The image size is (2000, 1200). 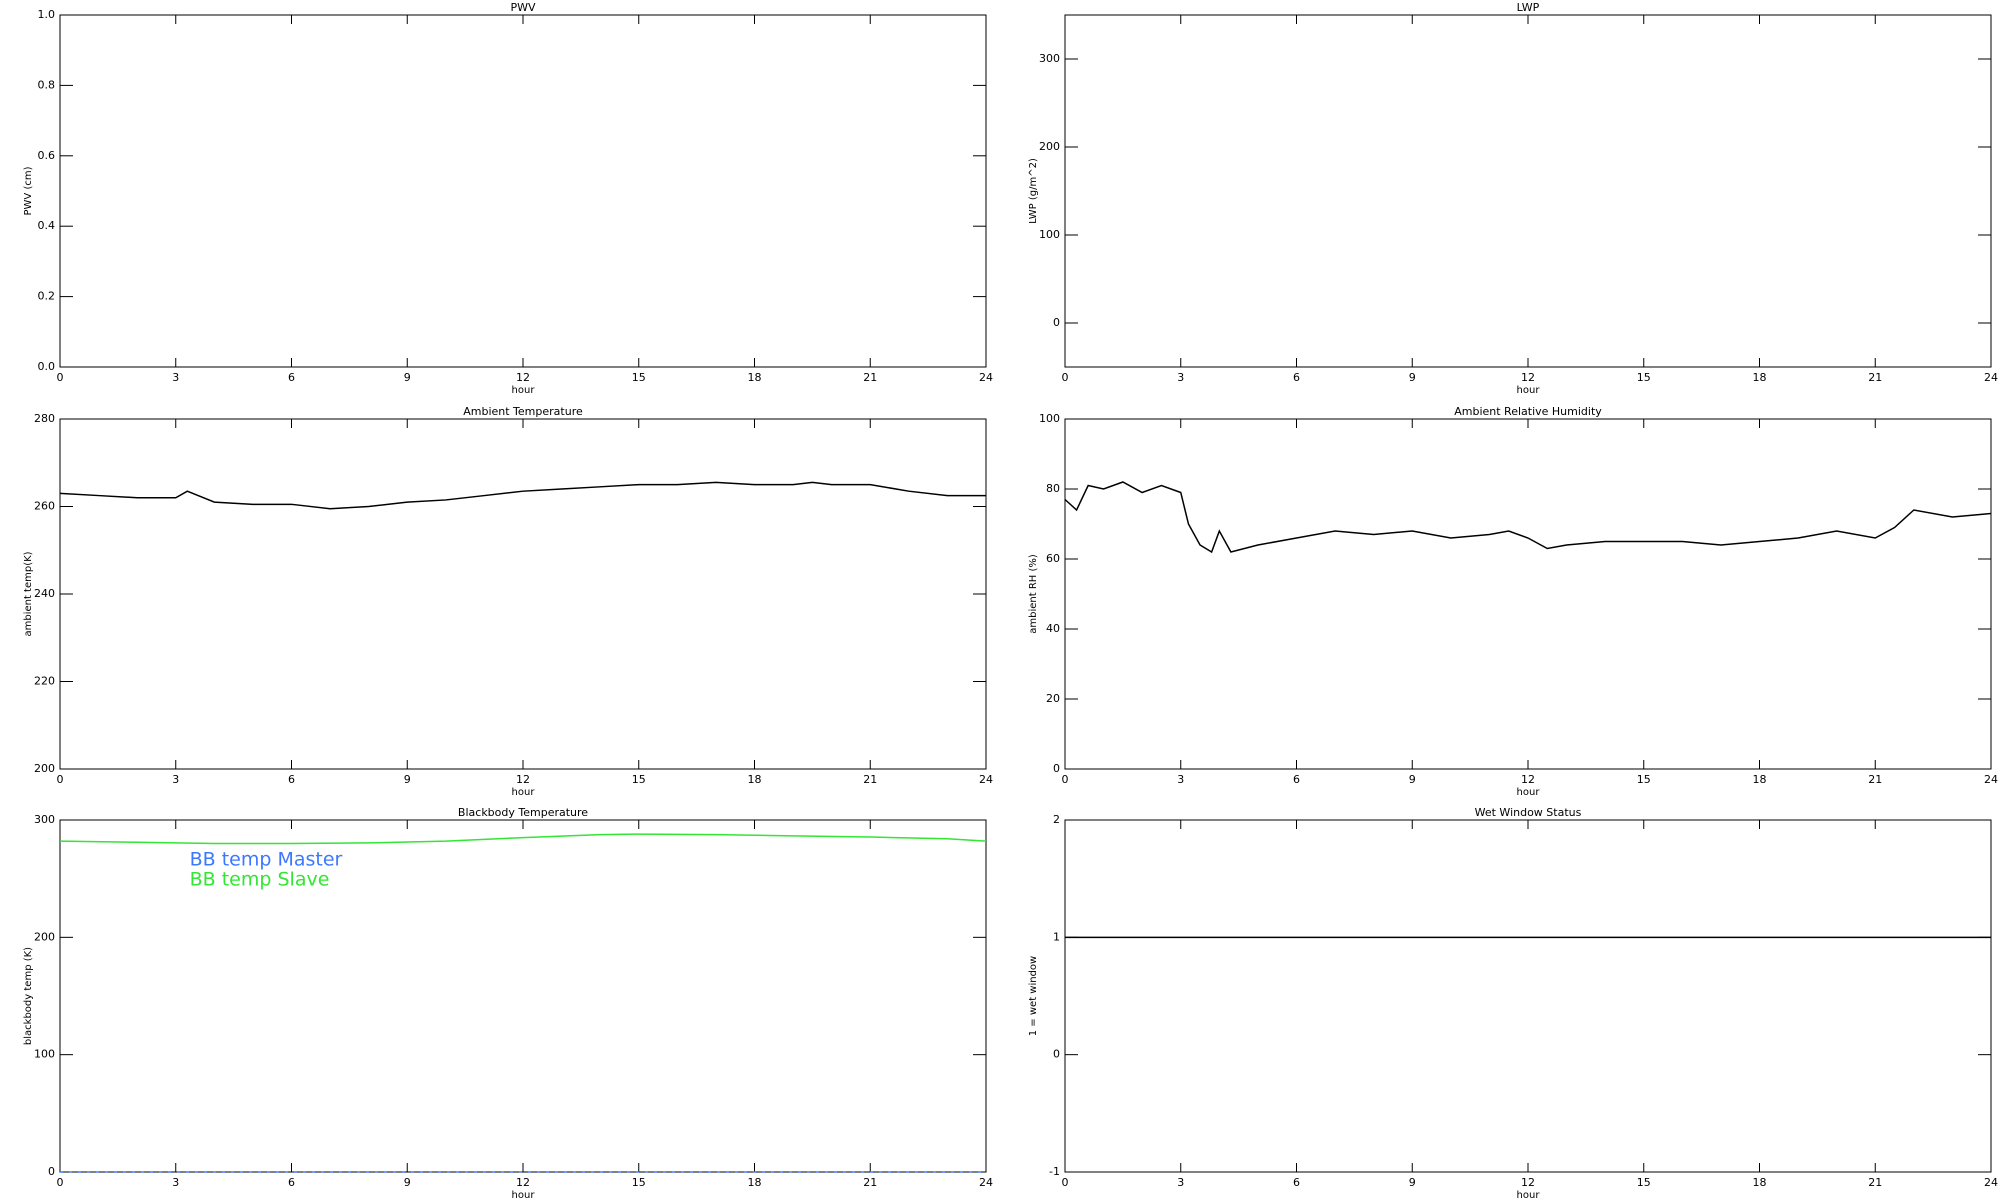 I want to click on y-tick-label: 300, so click(x=1049, y=58).